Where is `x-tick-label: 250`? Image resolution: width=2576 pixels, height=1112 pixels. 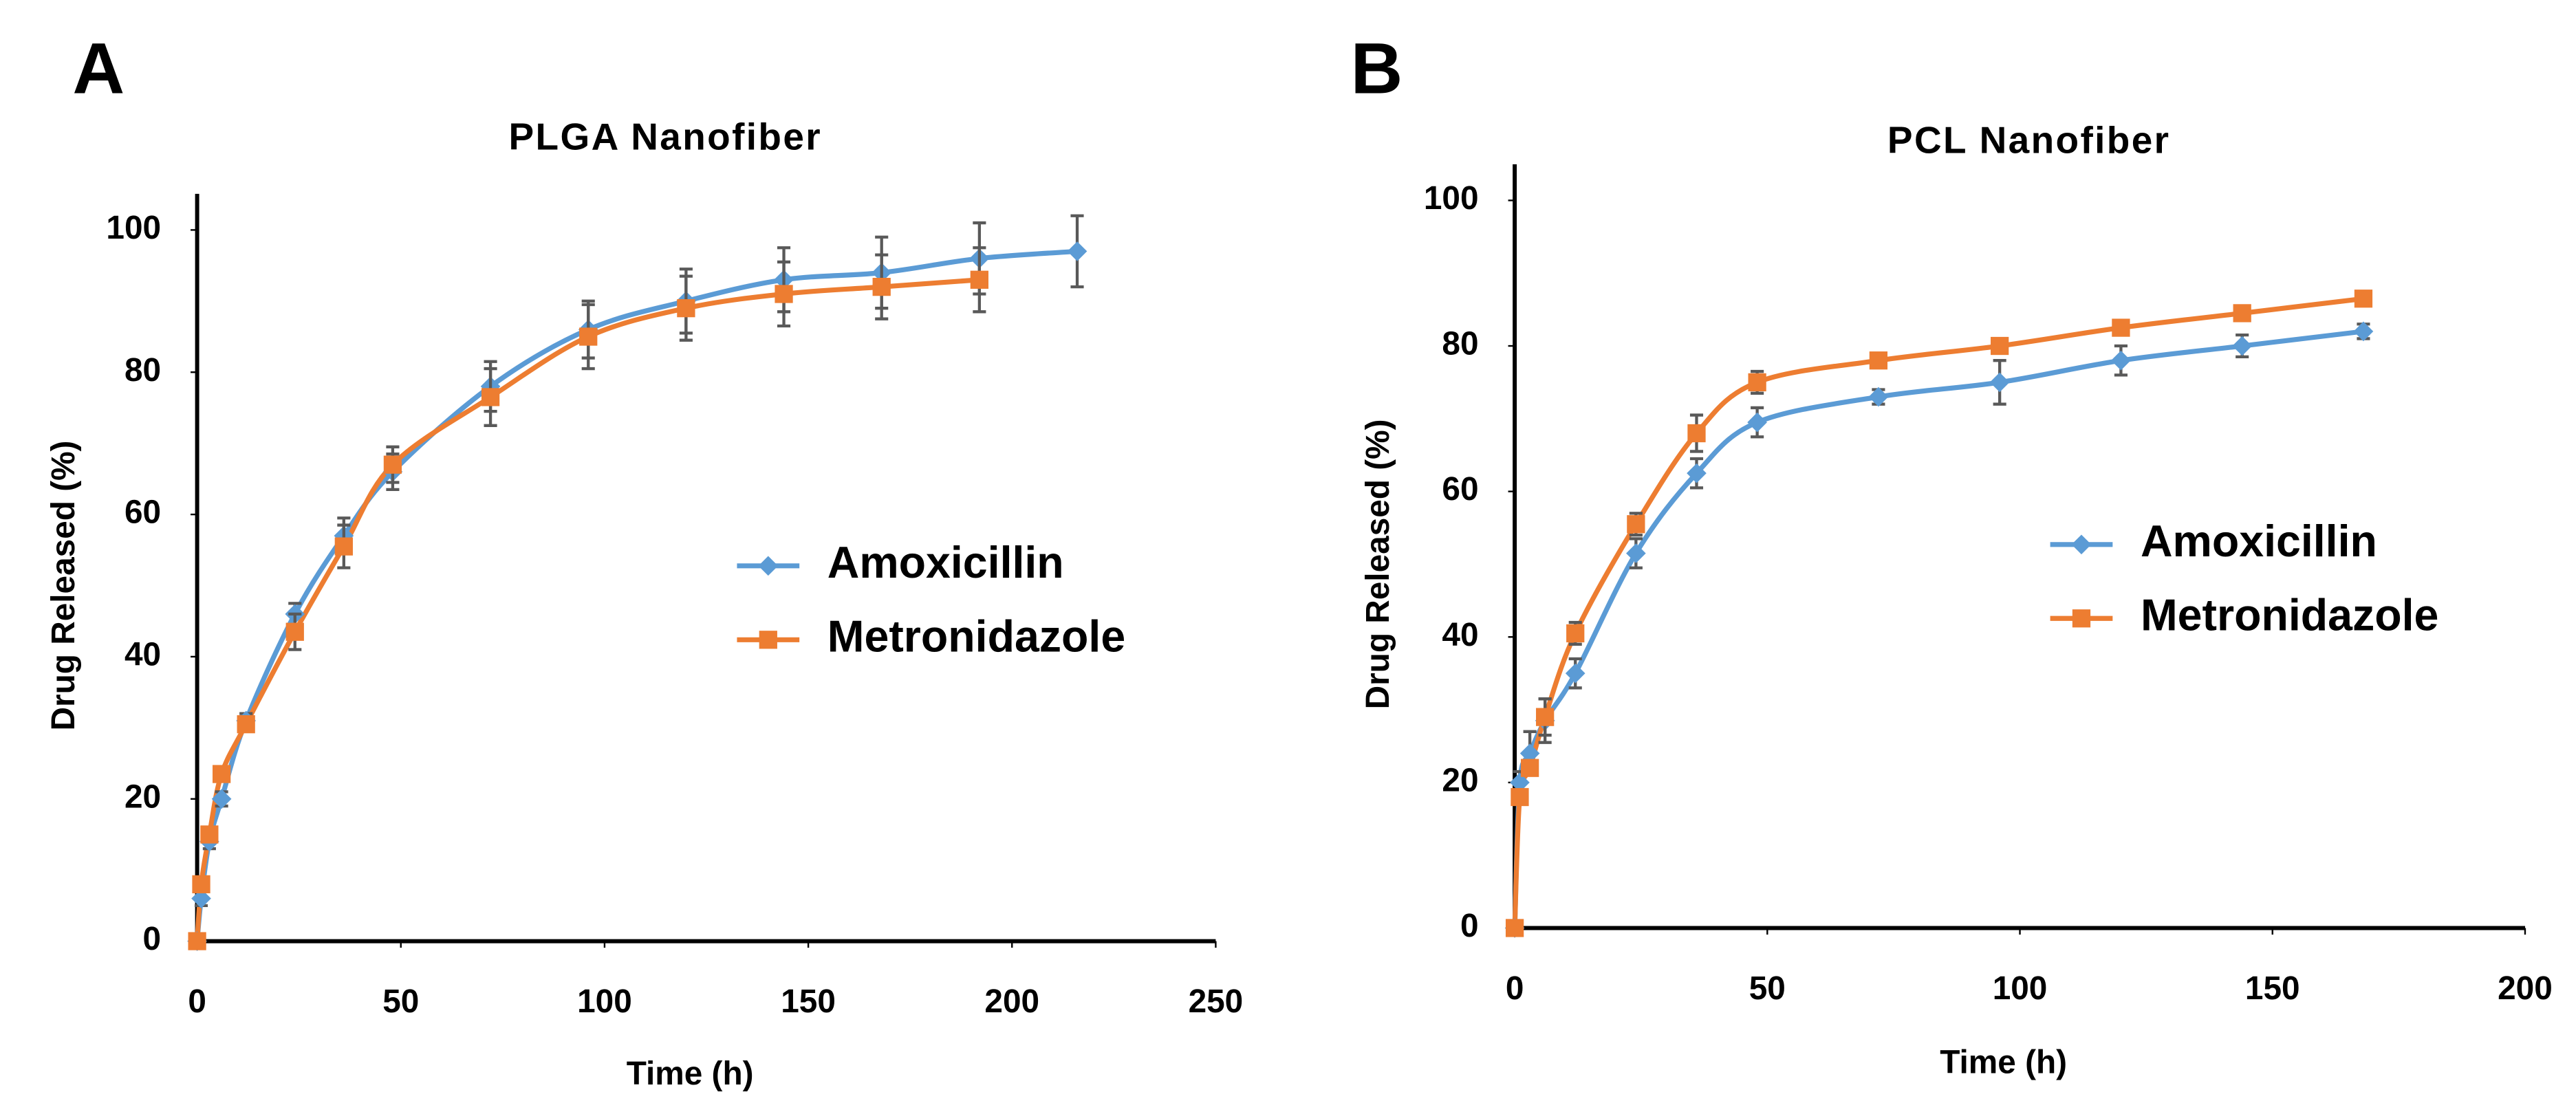 x-tick-label: 250 is located at coordinates (1216, 1001).